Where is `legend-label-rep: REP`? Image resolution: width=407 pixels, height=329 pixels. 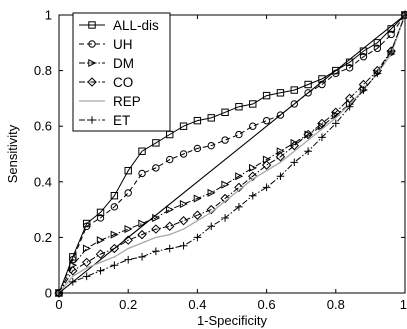
legend-label-rep: REP is located at coordinates (127, 101).